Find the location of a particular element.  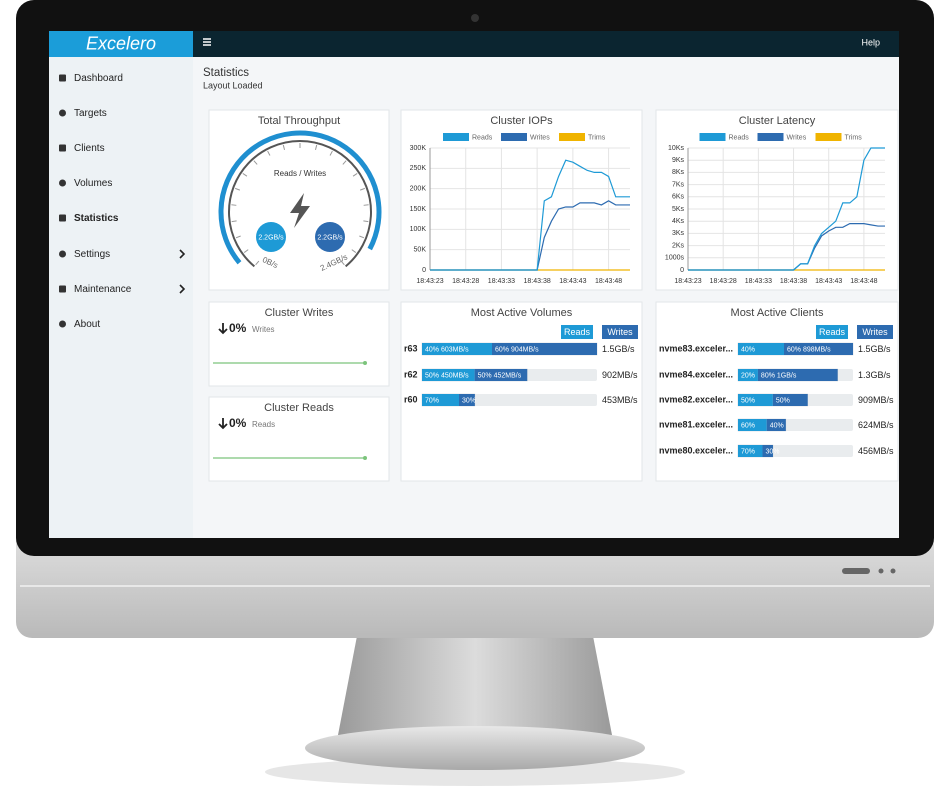

nav-item: Maintenance is located at coordinates (103, 289).